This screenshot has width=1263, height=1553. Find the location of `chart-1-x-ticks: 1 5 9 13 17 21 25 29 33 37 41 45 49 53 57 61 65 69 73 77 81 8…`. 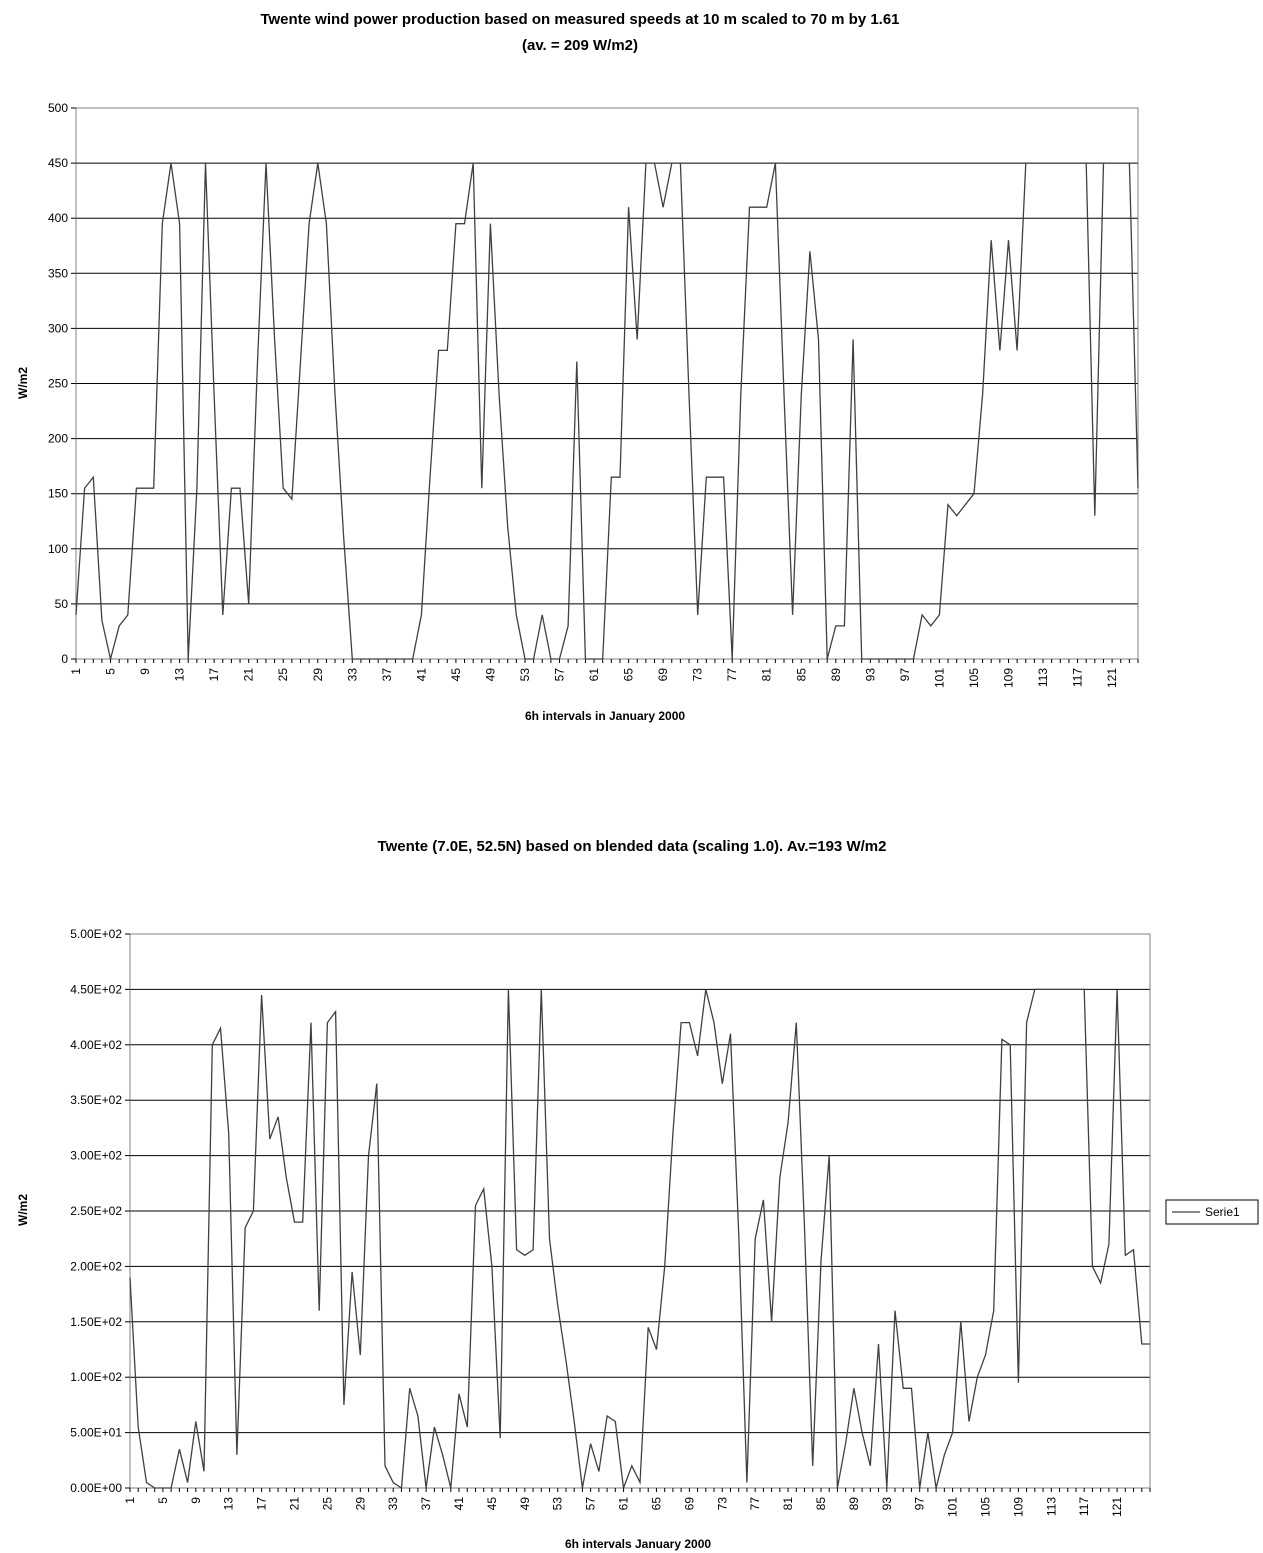

chart-1-x-ticks: 1 5 9 13 17 21 25 29 33 37 41 45 49 53 57 61 65 69 73 77 81 8… is located at coordinates (604, 673).